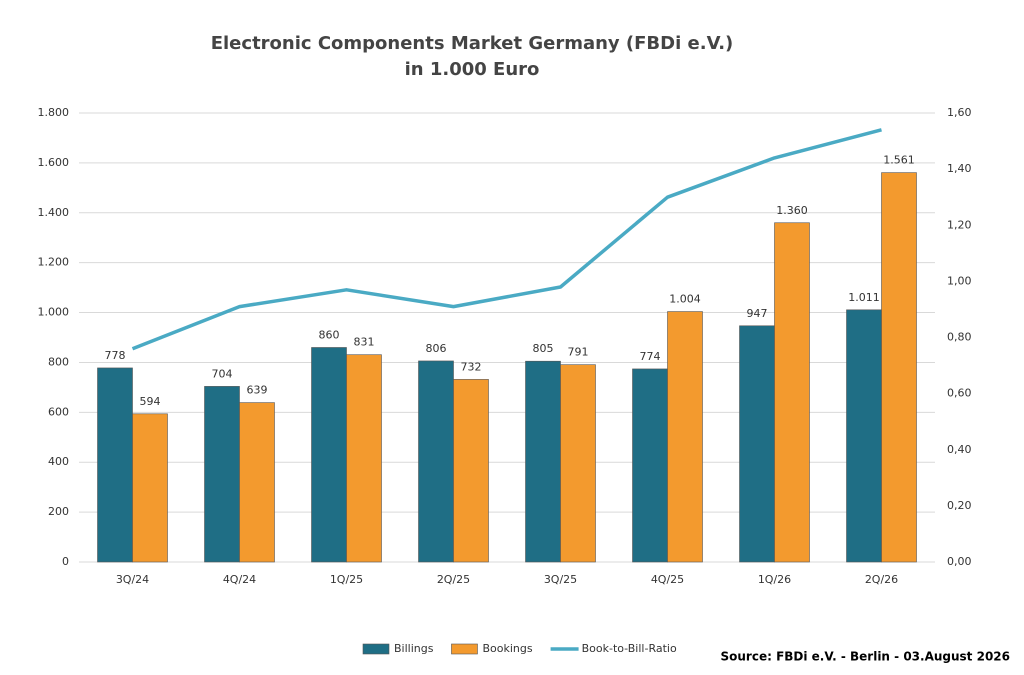 This screenshot has height=675, width=1024. I want to click on x-tick-label: 2Q/25, so click(453, 579).